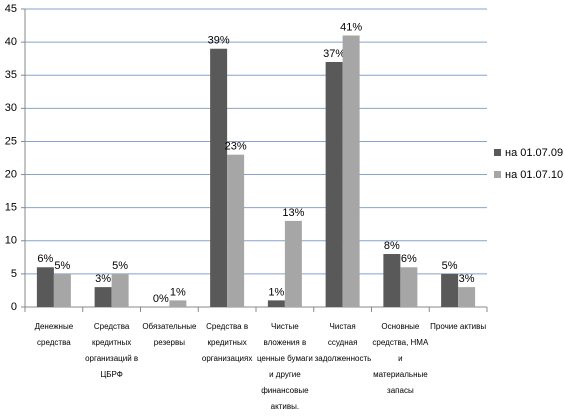  What do you see at coordinates (293, 213) in the screenshot?
I see `value-label: 13%` at bounding box center [293, 213].